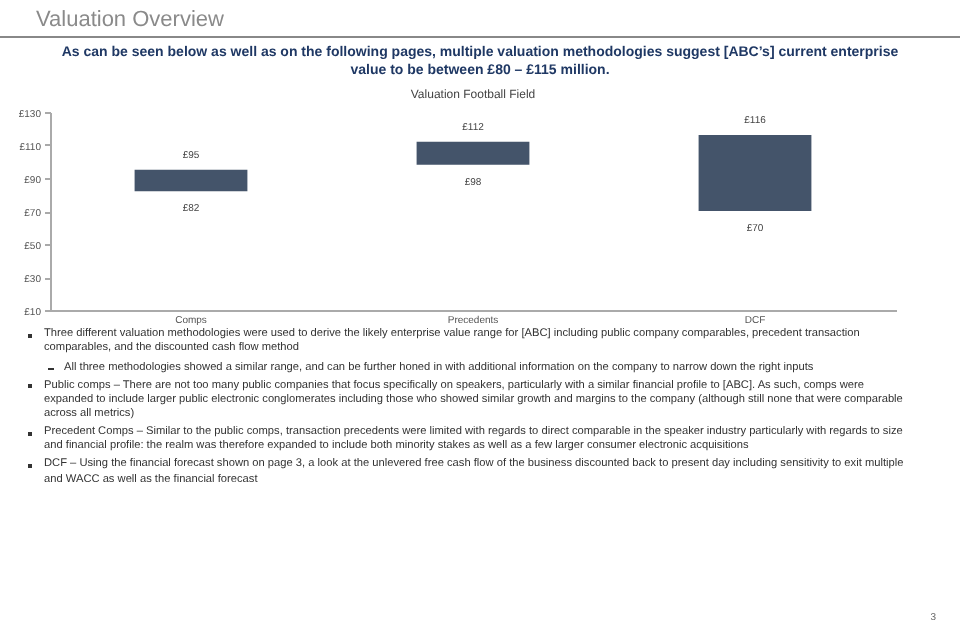  I want to click on chart-title: Valuation Overview, so click(480, 19).